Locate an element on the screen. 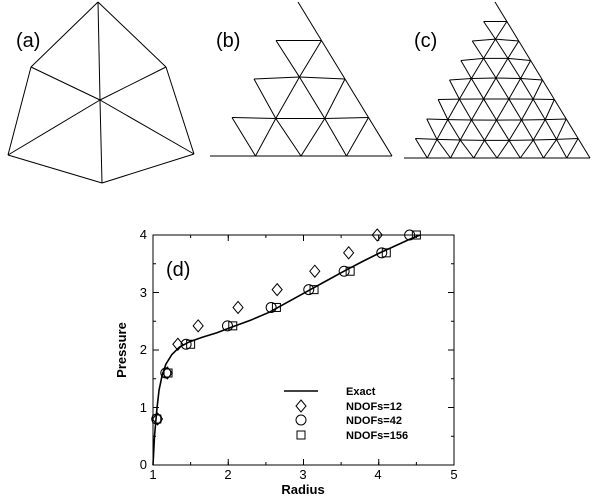 This screenshot has height=500, width=599. panel-label-a: (a) is located at coordinates (28, 41).